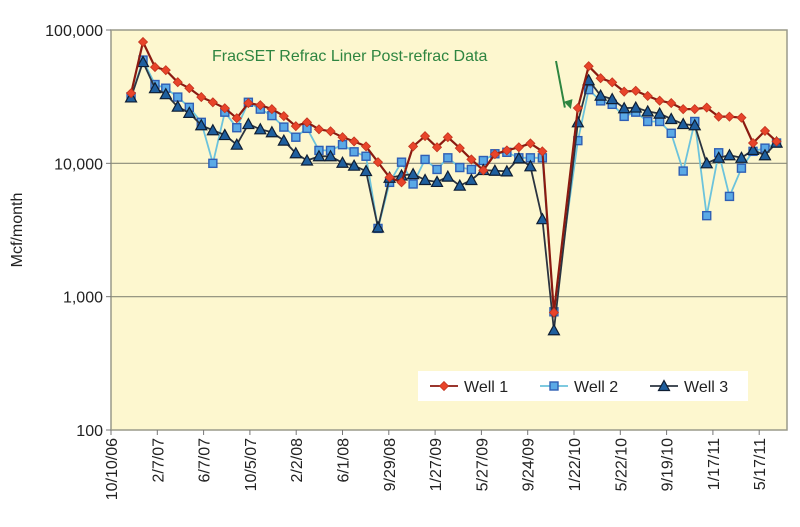 Image resolution: width=800 pixels, height=527 pixels. I want to click on x-tick-label: 9/19/10, so click(668, 464).